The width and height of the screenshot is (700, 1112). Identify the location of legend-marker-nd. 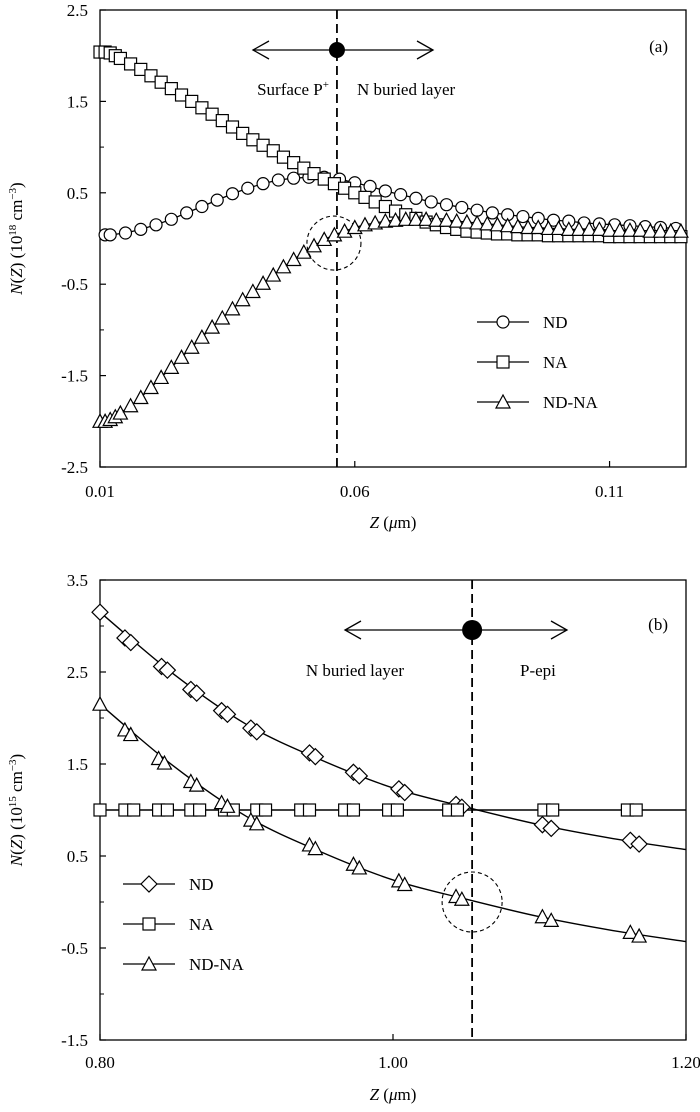
(149, 884).